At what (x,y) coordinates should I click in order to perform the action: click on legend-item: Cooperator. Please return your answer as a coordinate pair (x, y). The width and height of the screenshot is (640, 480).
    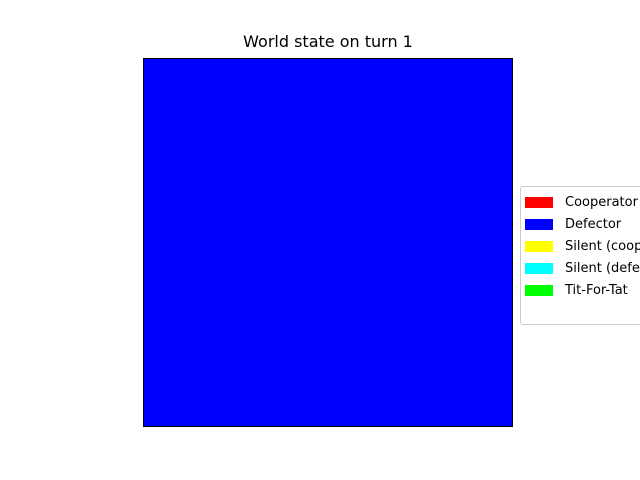
    Looking at the image, I should click on (582, 202).